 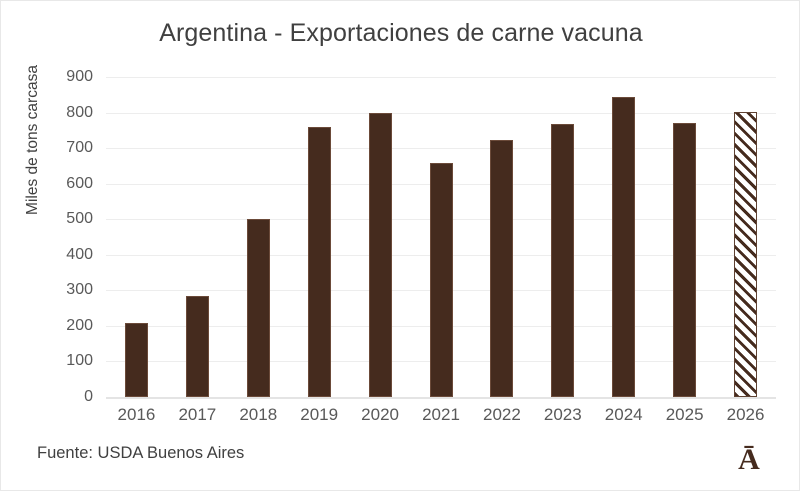 What do you see at coordinates (745, 414) in the screenshot?
I see `x-axis-tick-label-2026: 2026` at bounding box center [745, 414].